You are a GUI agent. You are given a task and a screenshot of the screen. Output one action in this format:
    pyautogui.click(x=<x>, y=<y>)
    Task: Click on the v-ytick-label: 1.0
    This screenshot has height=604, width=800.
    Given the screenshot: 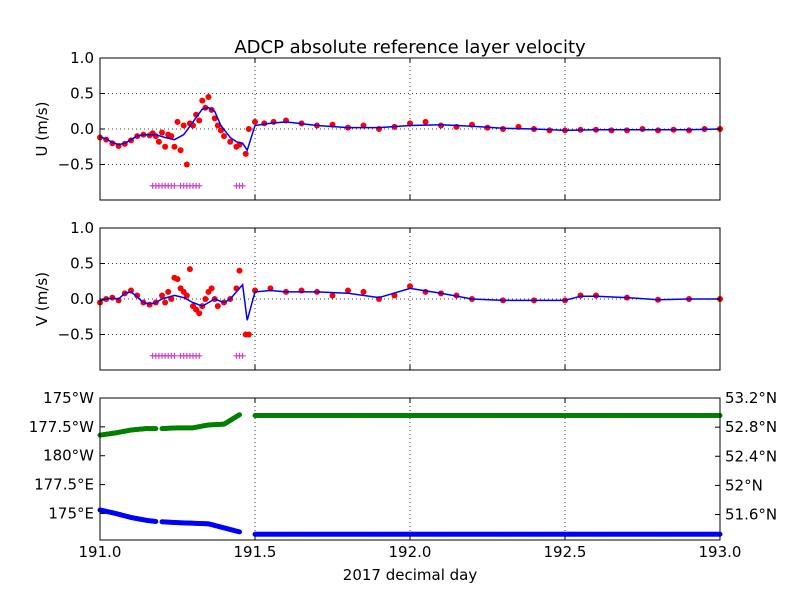 What is the action you would take?
    pyautogui.click(x=82, y=228)
    